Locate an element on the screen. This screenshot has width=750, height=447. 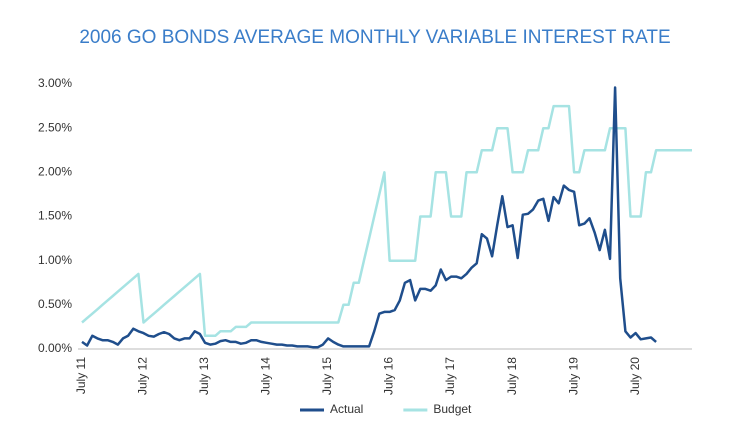
x-tick-label: July 19 is located at coordinates (573, 376).